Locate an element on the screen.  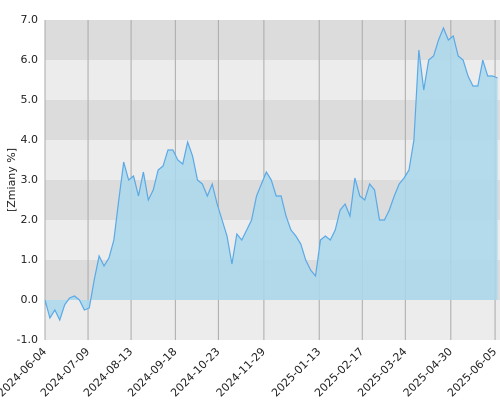
y-tick-label: 5.0 is located at coordinates (30, 99).